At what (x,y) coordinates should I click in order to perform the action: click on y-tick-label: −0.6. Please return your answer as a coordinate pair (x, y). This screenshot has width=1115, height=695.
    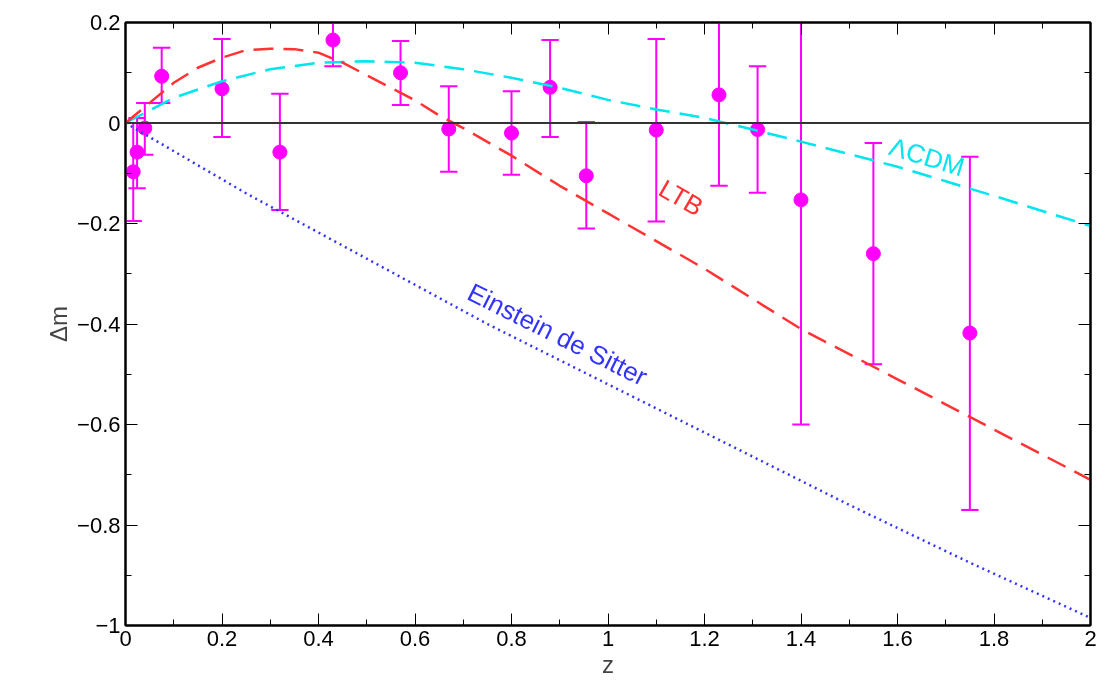
    Looking at the image, I should click on (99, 424).